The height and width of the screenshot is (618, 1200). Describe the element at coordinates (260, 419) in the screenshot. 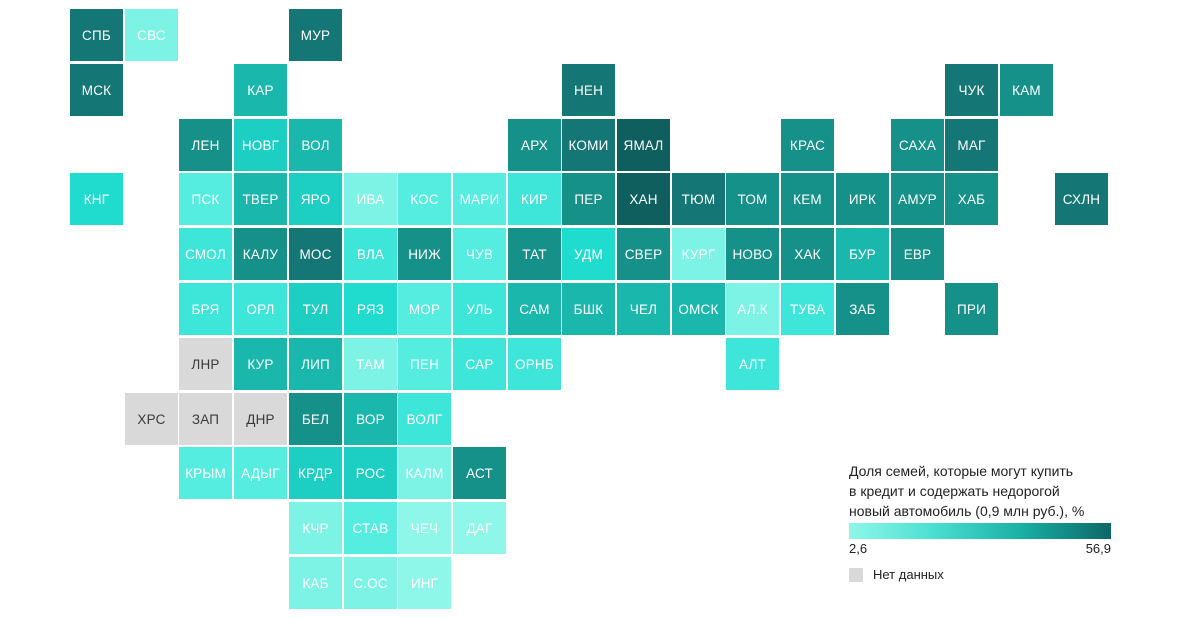

I see `region-tile-72: ДНР` at that location.